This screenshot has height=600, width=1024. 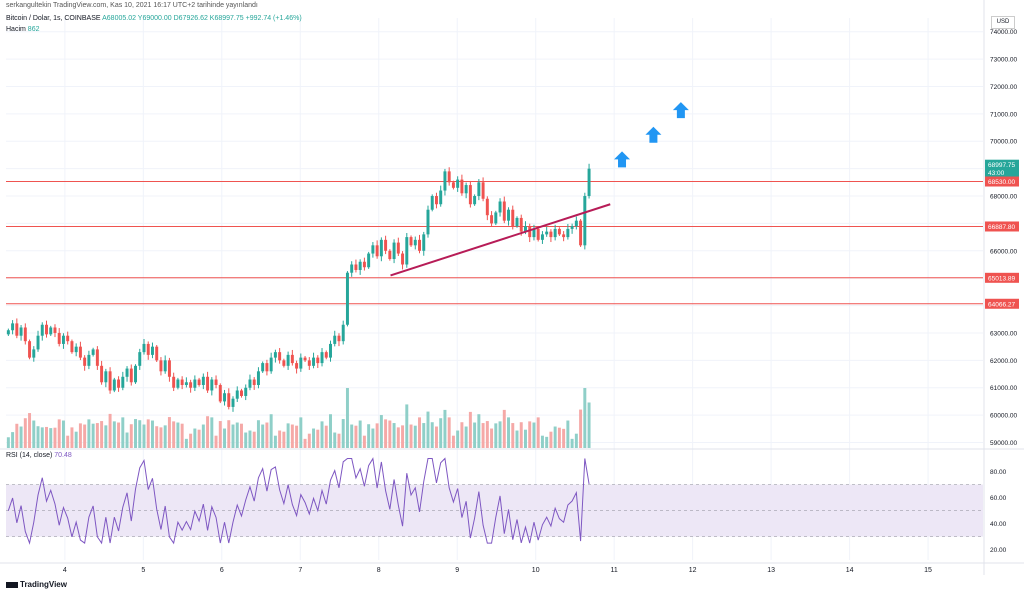 I want to click on price-tag, so click(x=1002, y=303).